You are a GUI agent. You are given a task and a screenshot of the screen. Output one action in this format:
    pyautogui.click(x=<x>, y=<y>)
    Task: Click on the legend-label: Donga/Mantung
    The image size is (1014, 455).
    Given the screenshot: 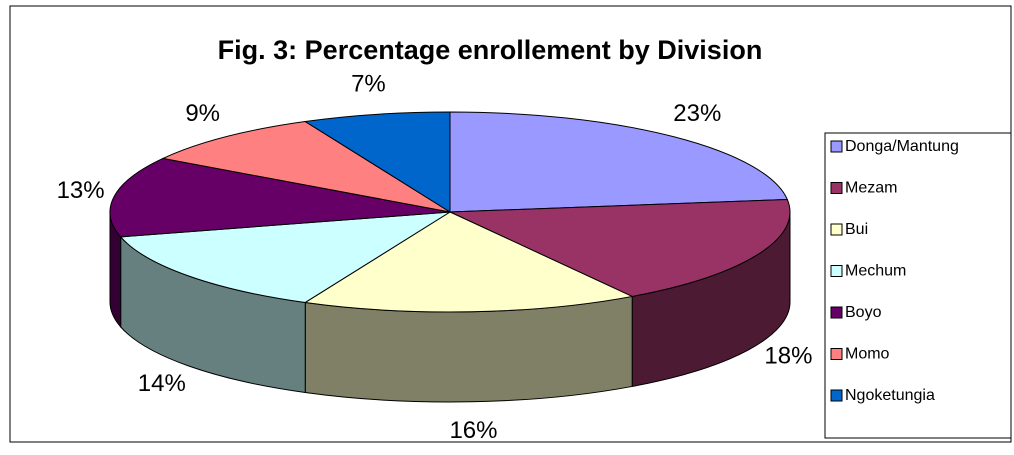 What is the action you would take?
    pyautogui.click(x=902, y=146)
    